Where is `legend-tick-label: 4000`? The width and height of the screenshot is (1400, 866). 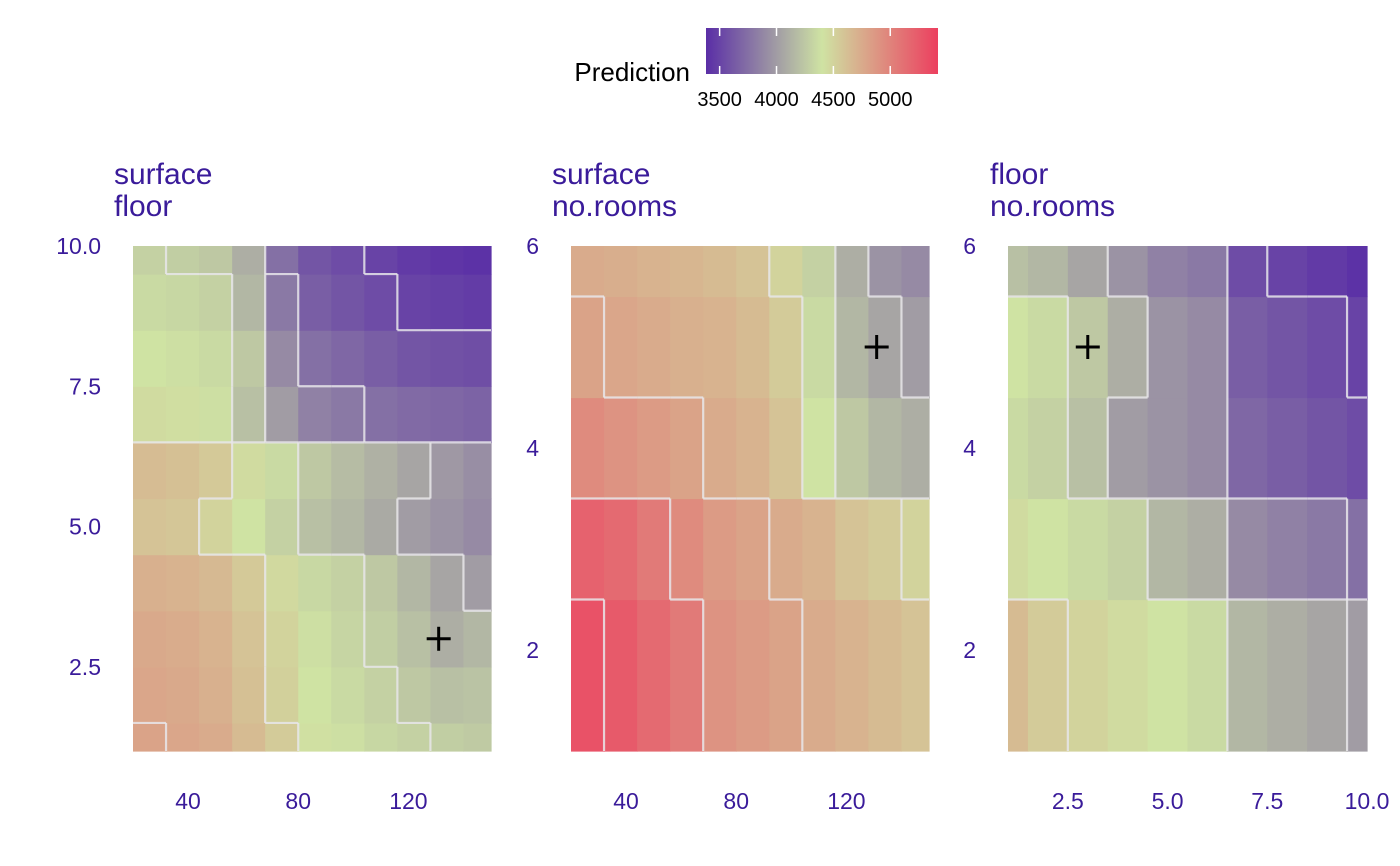 legend-tick-label: 4000 is located at coordinates (776, 100).